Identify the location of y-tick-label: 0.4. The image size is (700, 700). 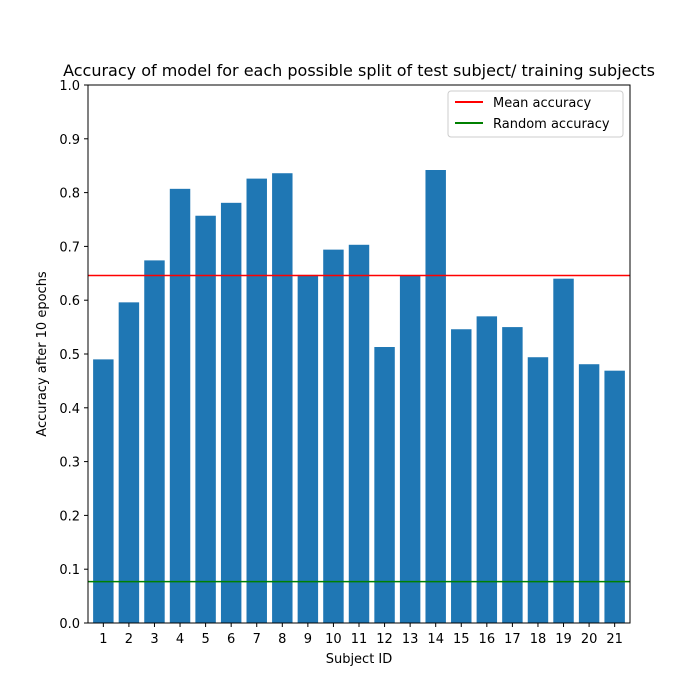
(69, 409).